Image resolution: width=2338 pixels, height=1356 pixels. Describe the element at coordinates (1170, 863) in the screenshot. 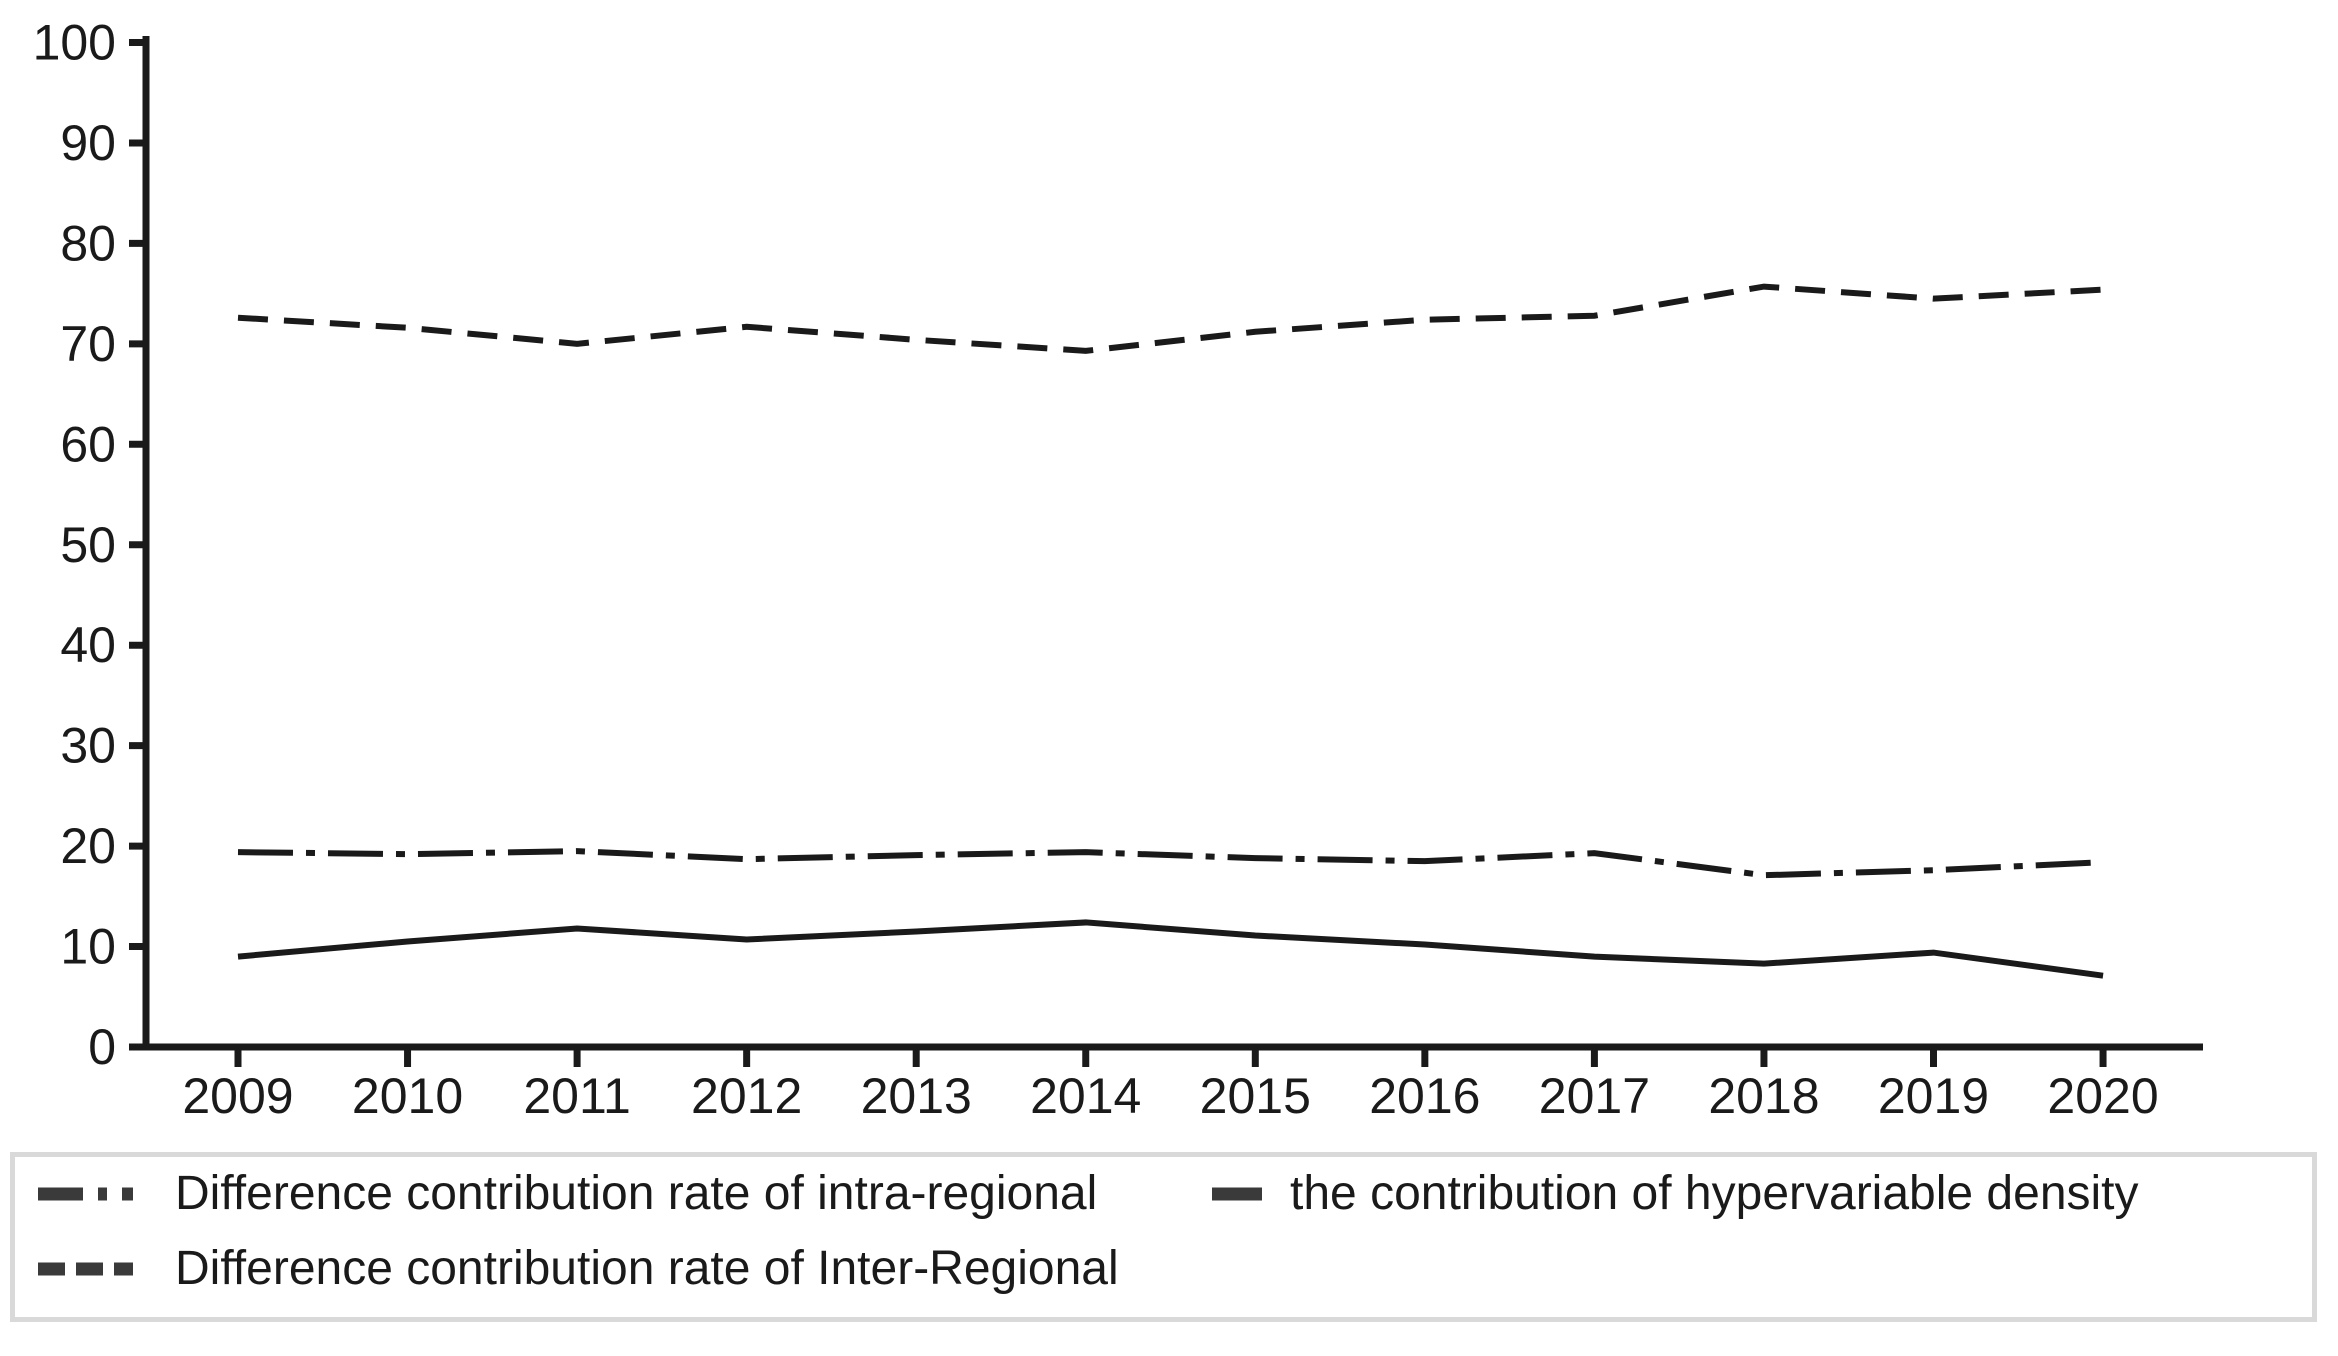

I see `series-dash-dot-line` at that location.